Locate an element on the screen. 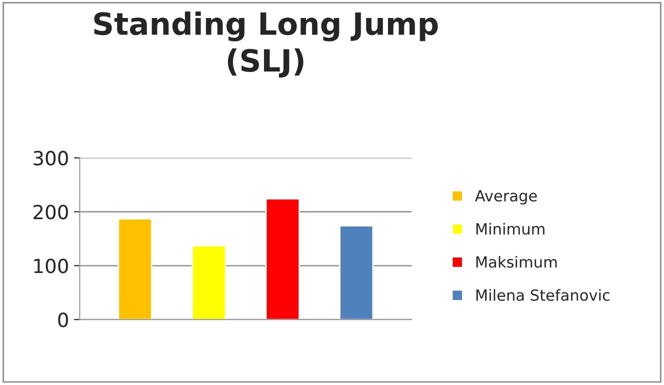 The image size is (664, 385). y-tick-label: 100 is located at coordinates (51, 266).